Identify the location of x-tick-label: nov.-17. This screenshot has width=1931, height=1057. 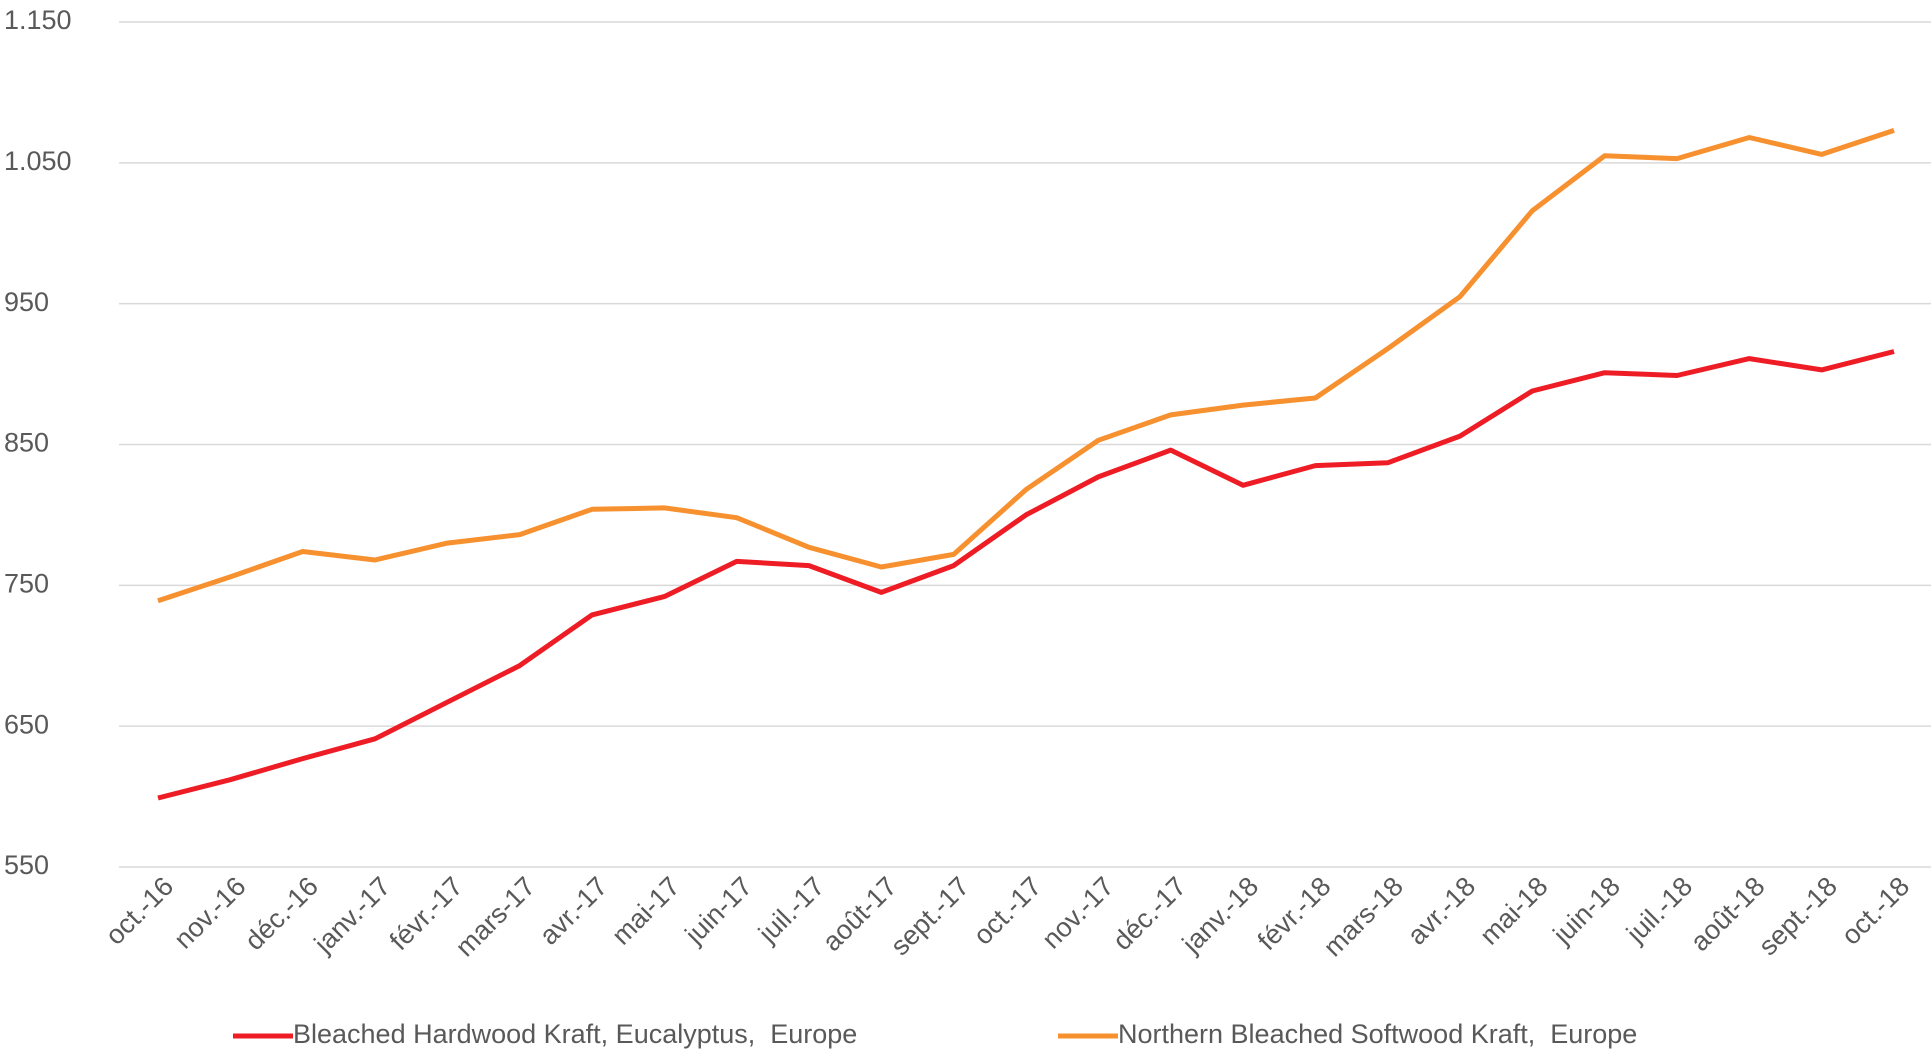
(1077, 912).